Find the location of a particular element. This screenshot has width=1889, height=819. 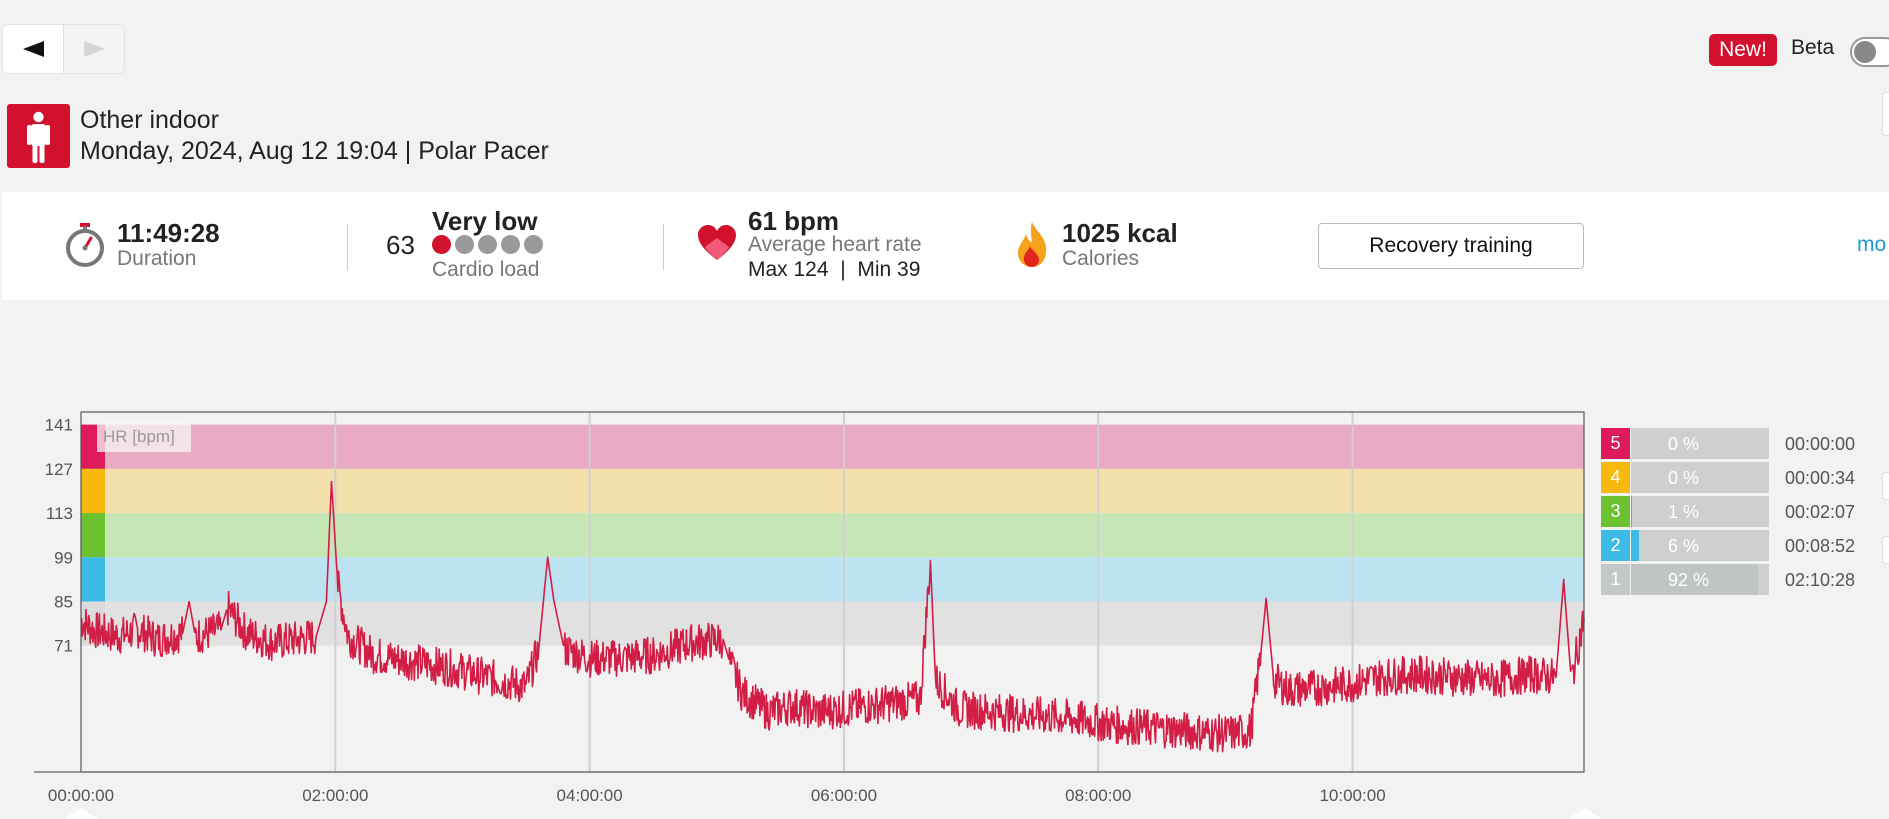

zone-percent: 92 % is located at coordinates (1689, 580).